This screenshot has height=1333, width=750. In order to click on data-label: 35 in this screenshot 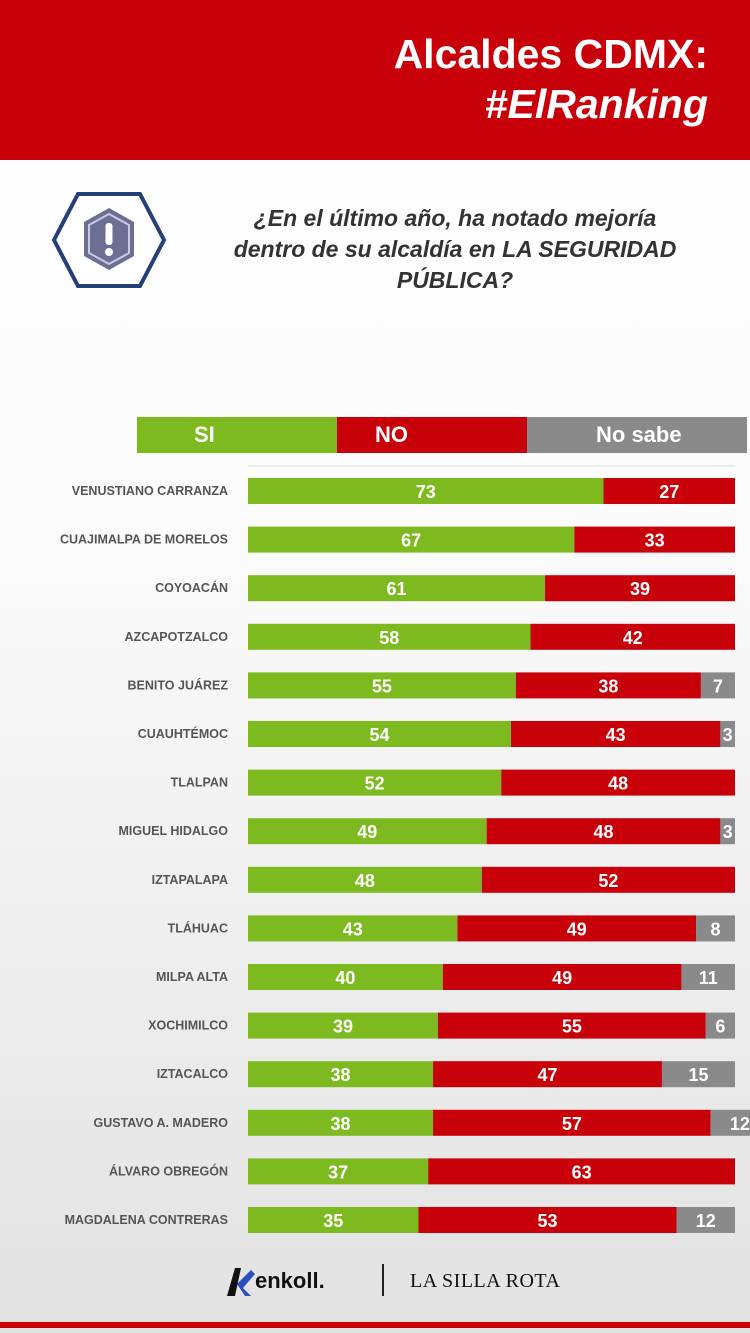, I will do `click(333, 1221)`.